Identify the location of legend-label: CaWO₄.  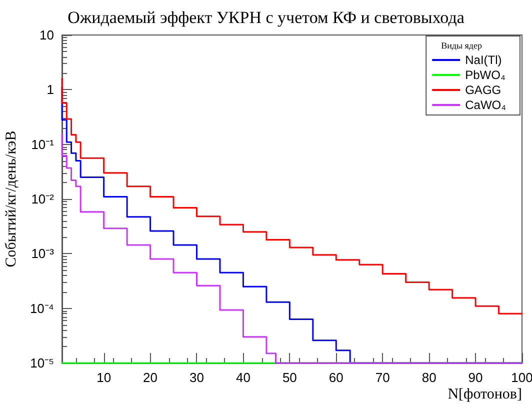
(485, 105).